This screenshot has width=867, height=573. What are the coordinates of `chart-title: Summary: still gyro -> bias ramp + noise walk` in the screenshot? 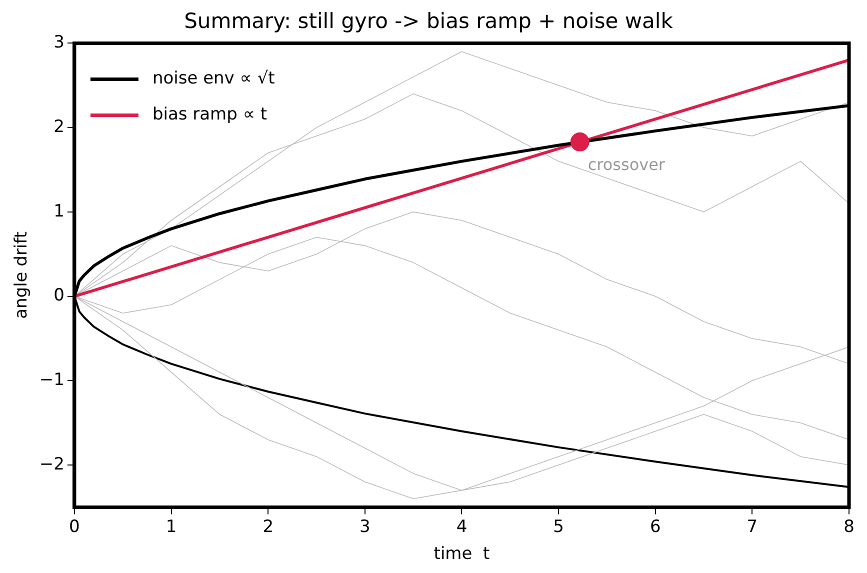 It's located at (429, 21).